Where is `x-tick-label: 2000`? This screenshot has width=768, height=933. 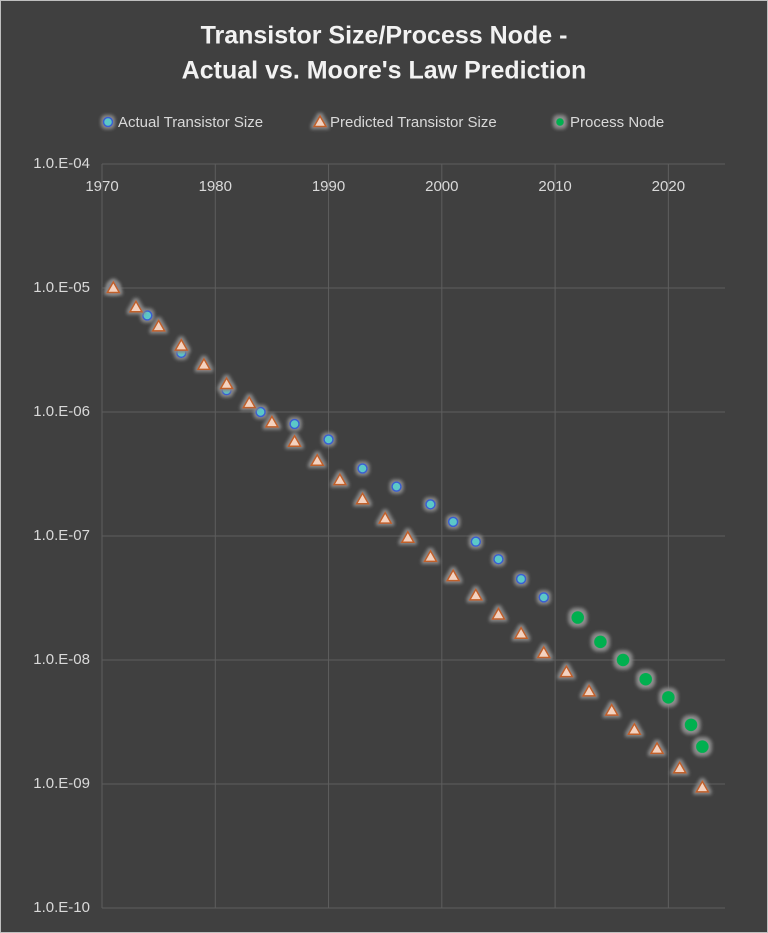
x-tick-label: 2000 is located at coordinates (441, 186).